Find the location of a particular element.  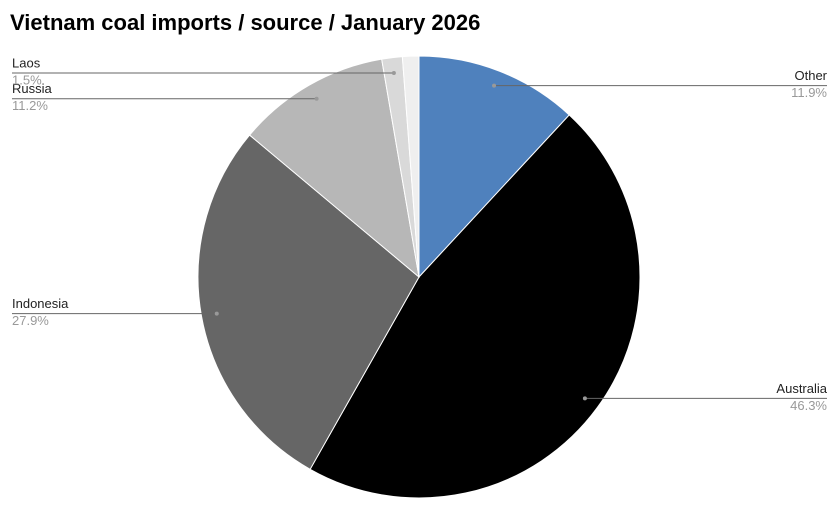

slice-label: Russia is located at coordinates (32, 88).